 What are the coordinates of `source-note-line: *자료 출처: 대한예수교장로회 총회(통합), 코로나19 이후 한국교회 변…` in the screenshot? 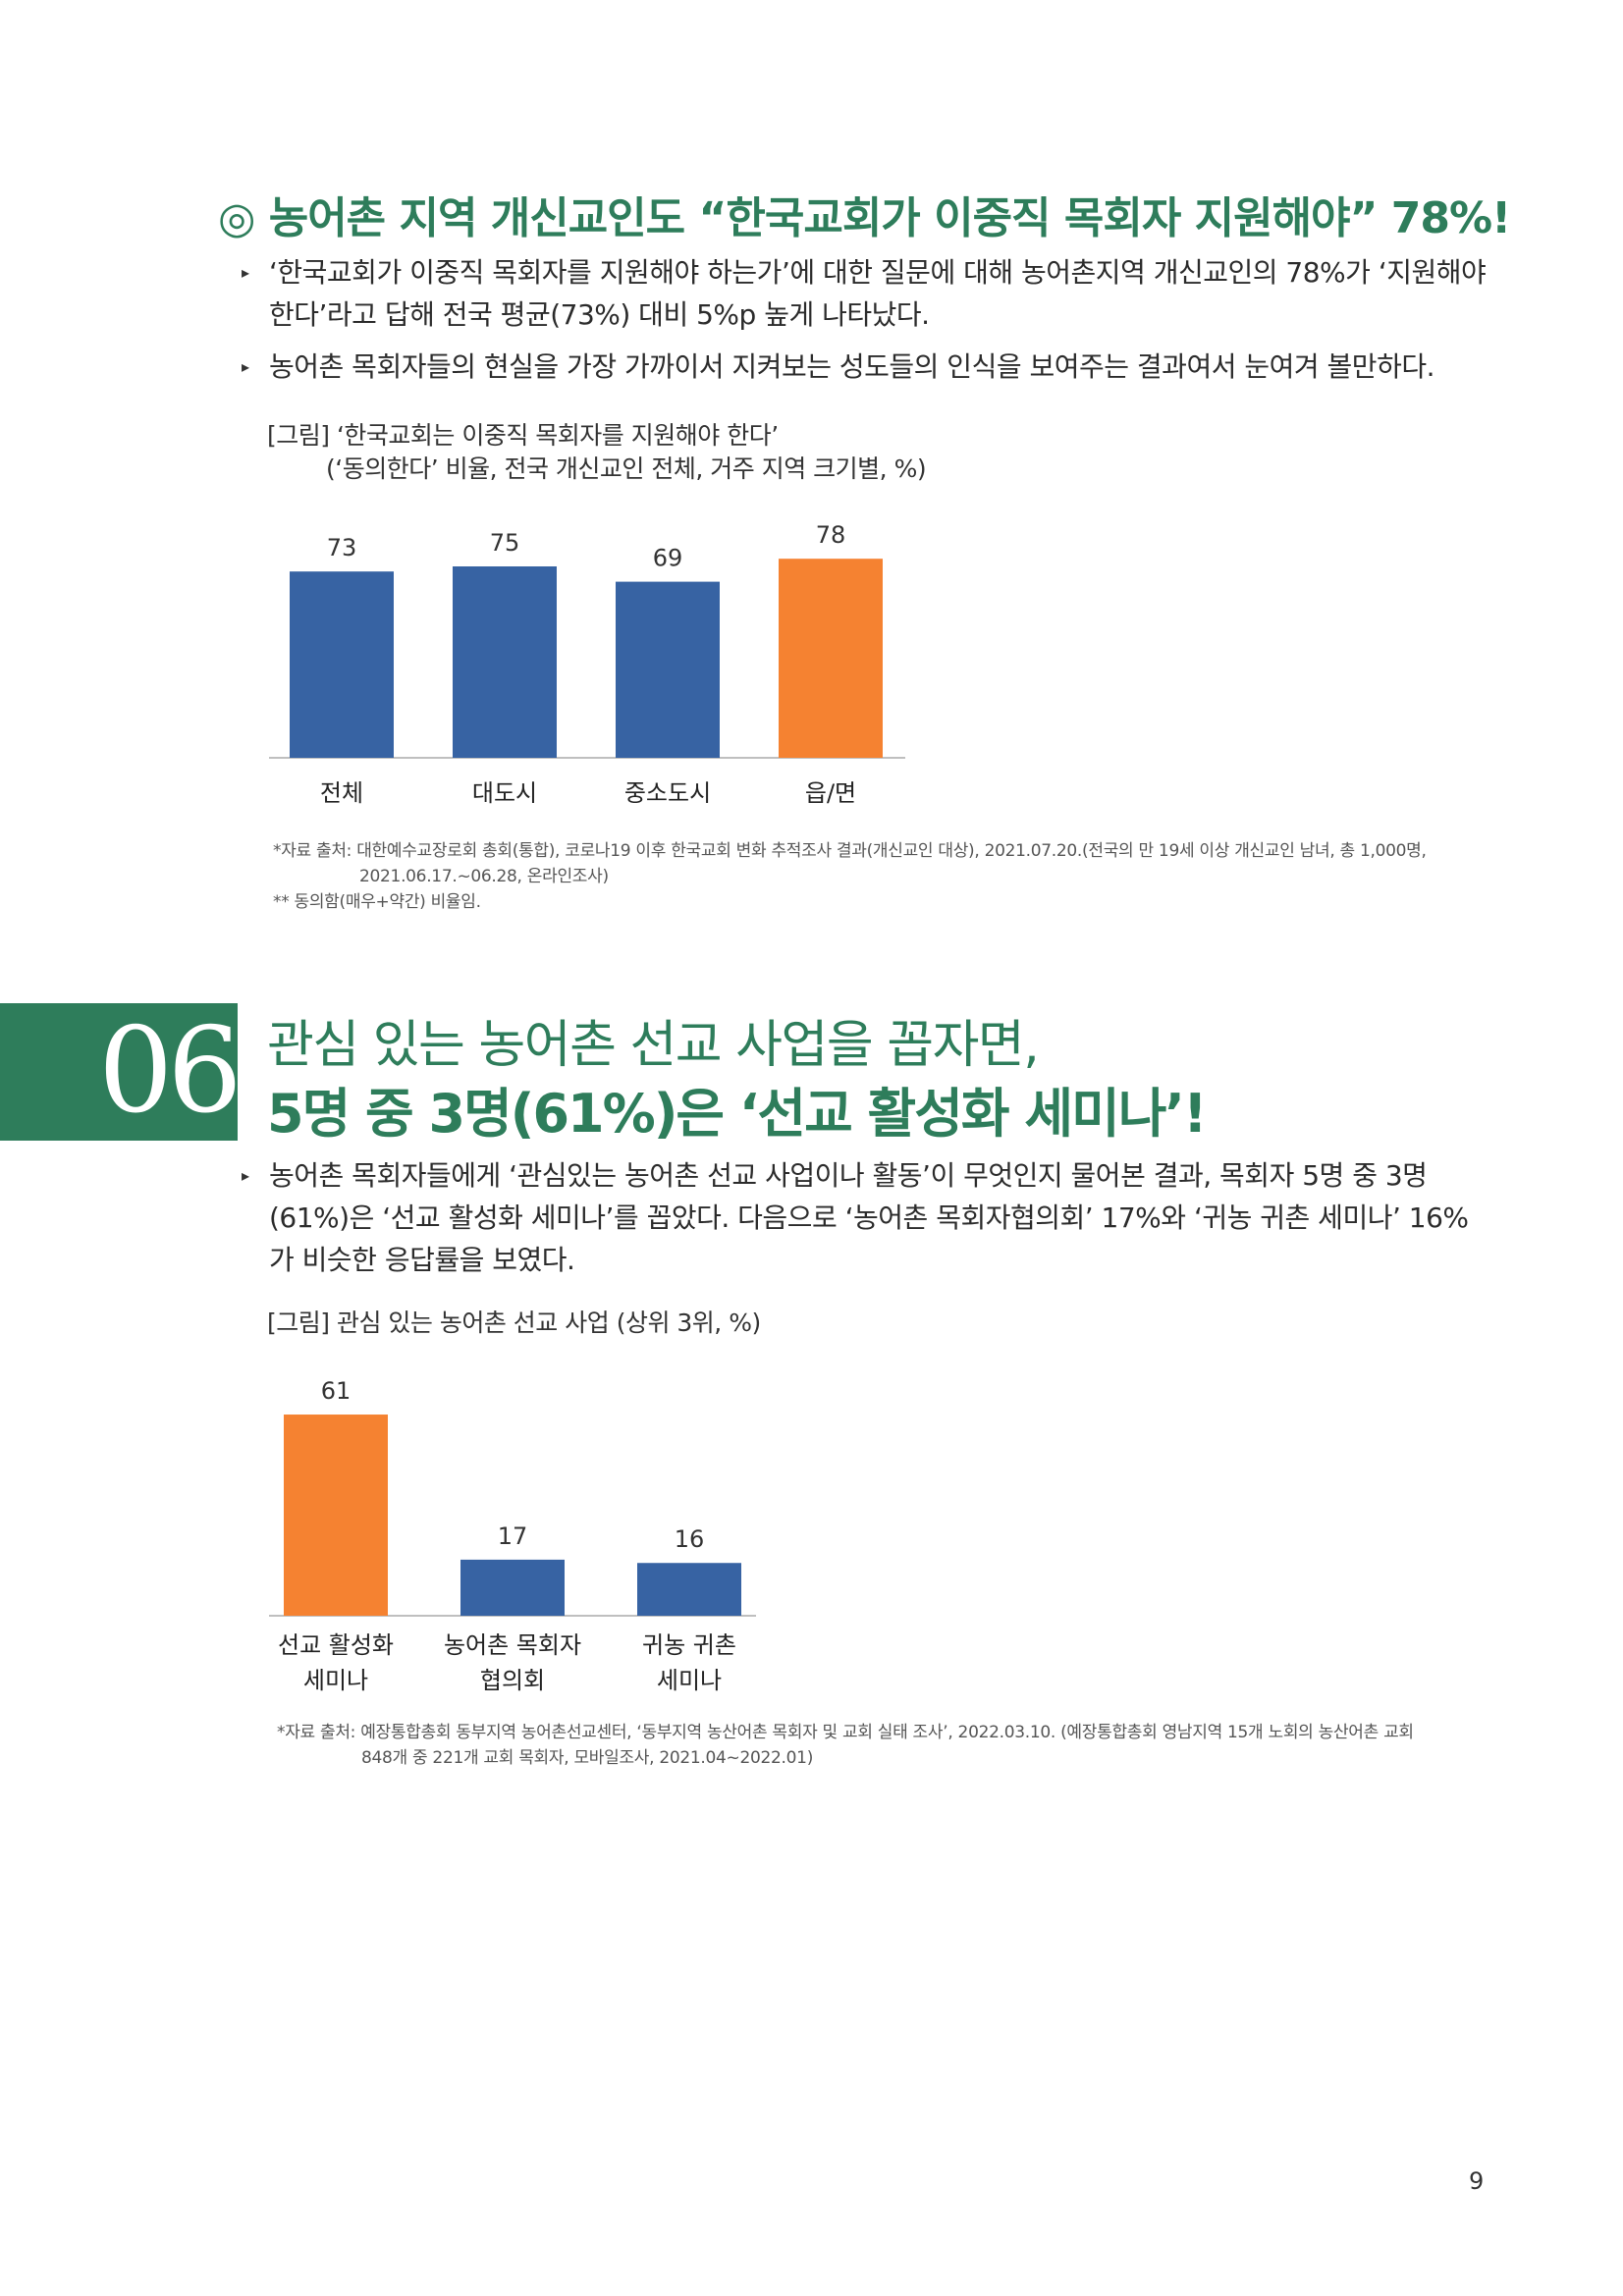 It's located at (850, 851).